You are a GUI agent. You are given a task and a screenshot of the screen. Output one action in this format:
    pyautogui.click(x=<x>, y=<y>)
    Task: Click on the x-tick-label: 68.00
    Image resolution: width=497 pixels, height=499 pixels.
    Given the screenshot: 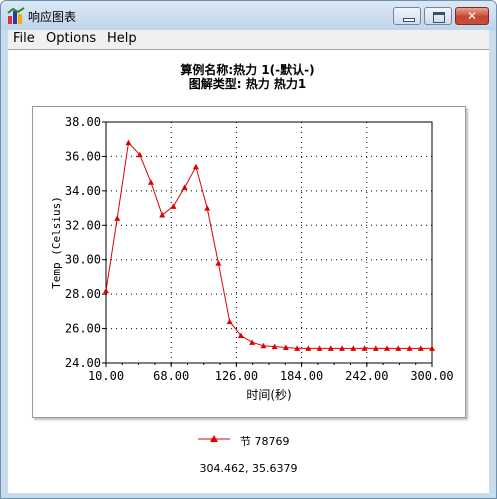 What is the action you would take?
    pyautogui.click(x=171, y=376)
    